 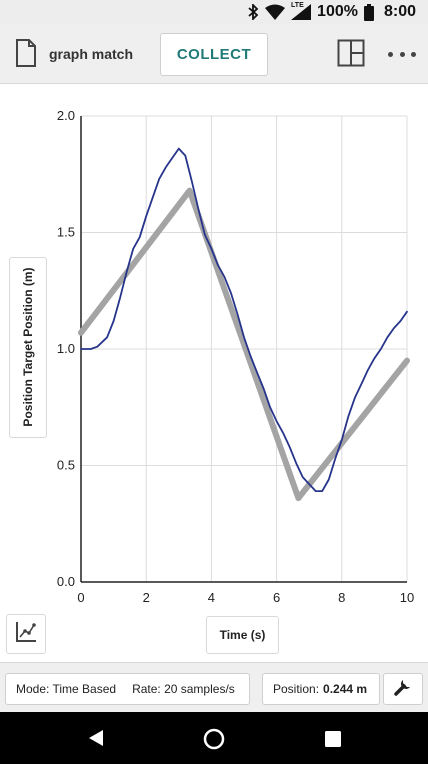 I want to click on y-tick-label: 0.0, so click(x=66, y=581).